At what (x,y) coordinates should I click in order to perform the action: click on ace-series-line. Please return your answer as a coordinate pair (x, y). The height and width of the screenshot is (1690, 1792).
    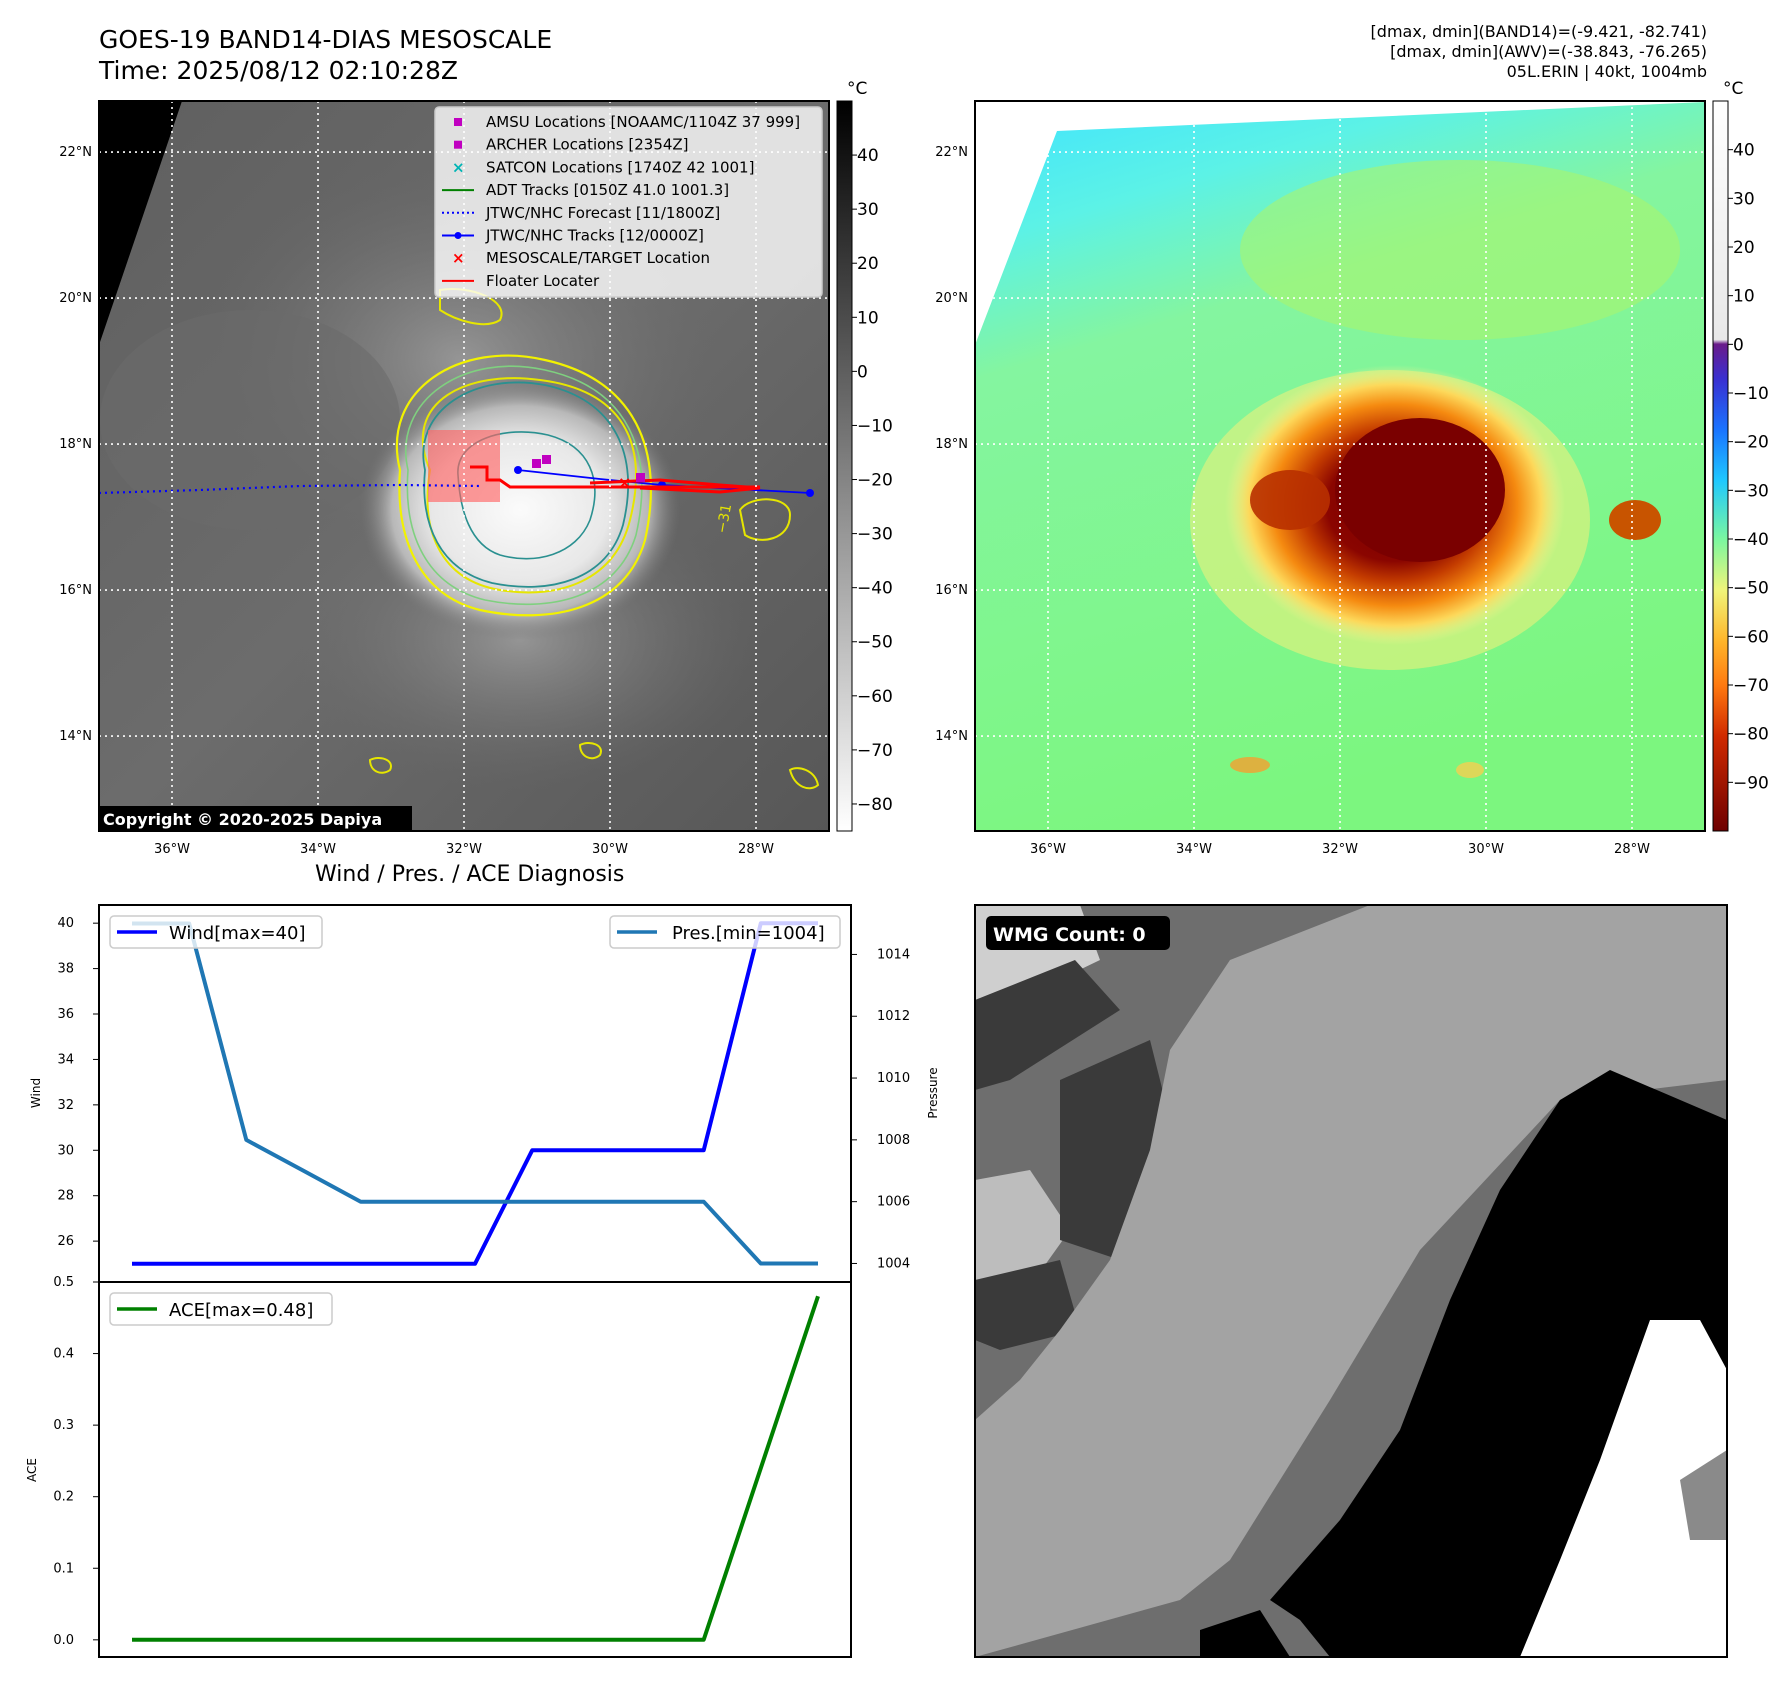
    Looking at the image, I should click on (476, 1468).